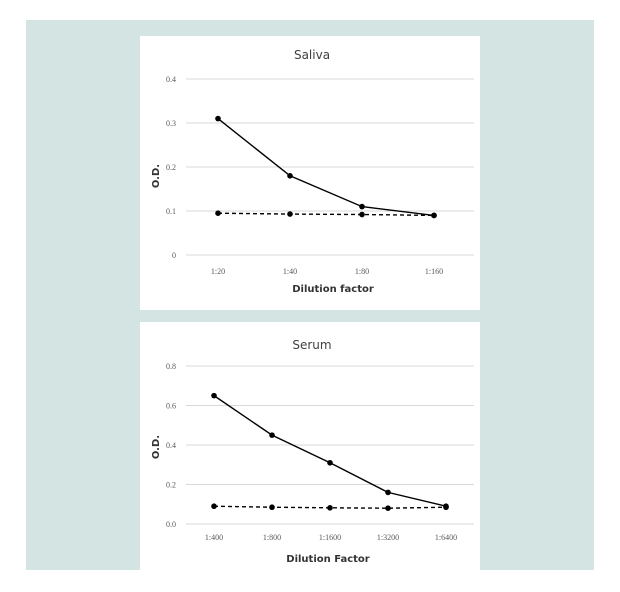 The width and height of the screenshot is (620, 592). Describe the element at coordinates (362, 271) in the screenshot. I see `x-tick-label: 1:80` at that location.